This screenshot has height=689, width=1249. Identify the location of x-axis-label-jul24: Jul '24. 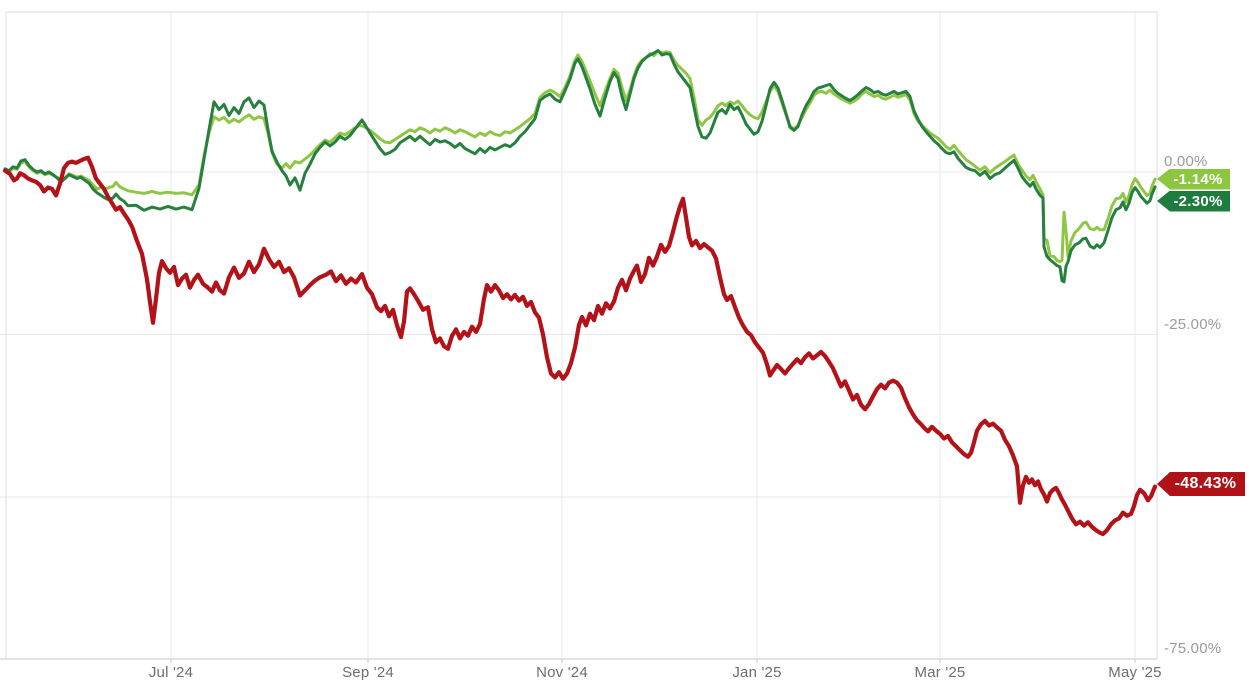
(171, 672).